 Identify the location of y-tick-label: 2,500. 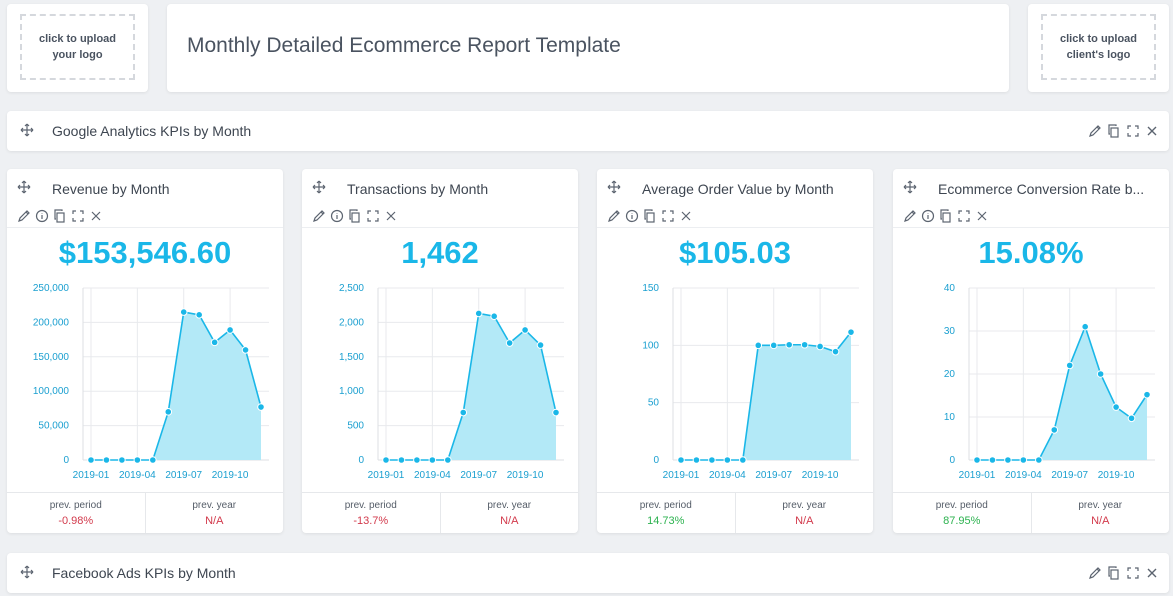
(351, 288).